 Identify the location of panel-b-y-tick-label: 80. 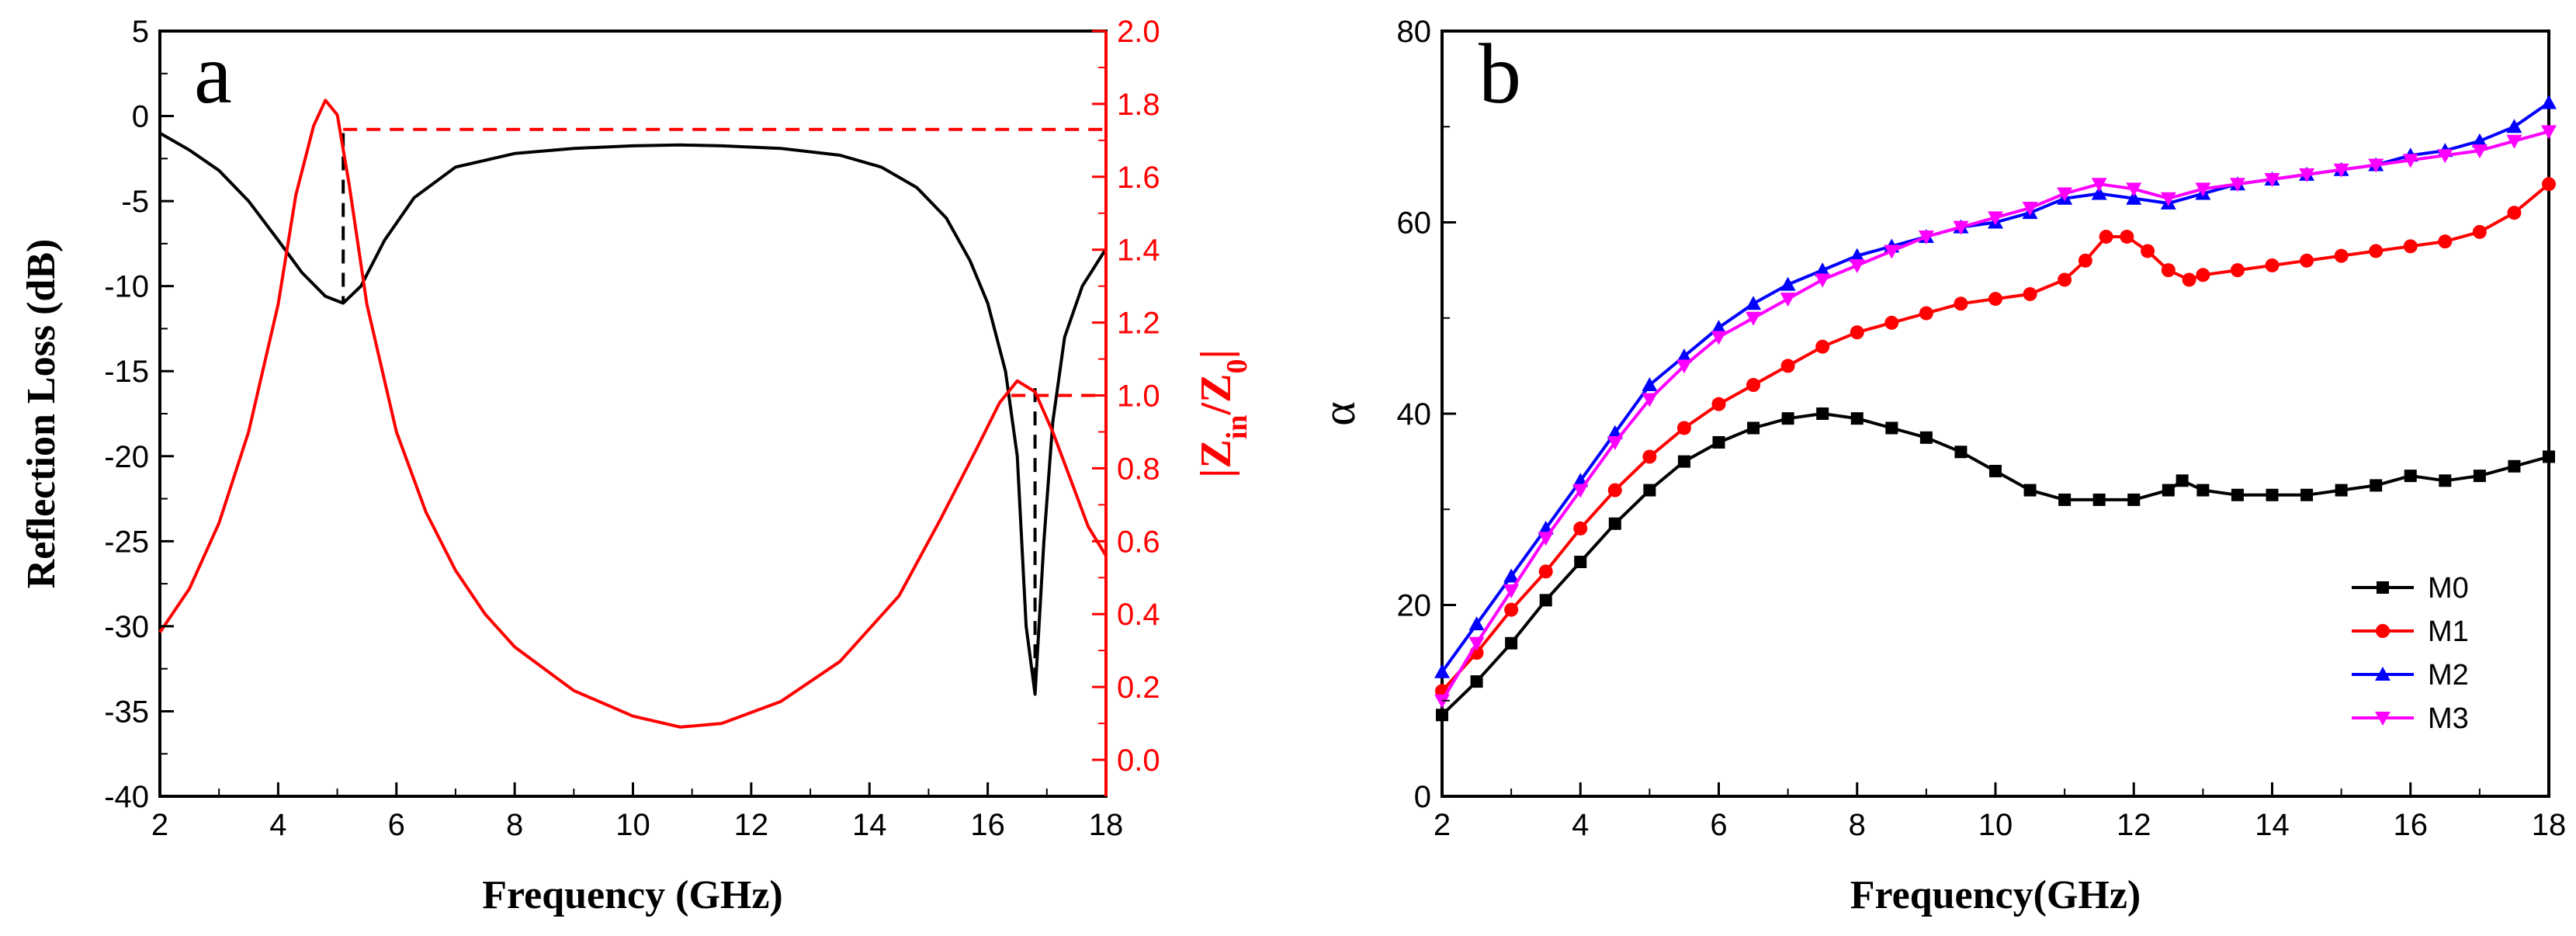
(1414, 32).